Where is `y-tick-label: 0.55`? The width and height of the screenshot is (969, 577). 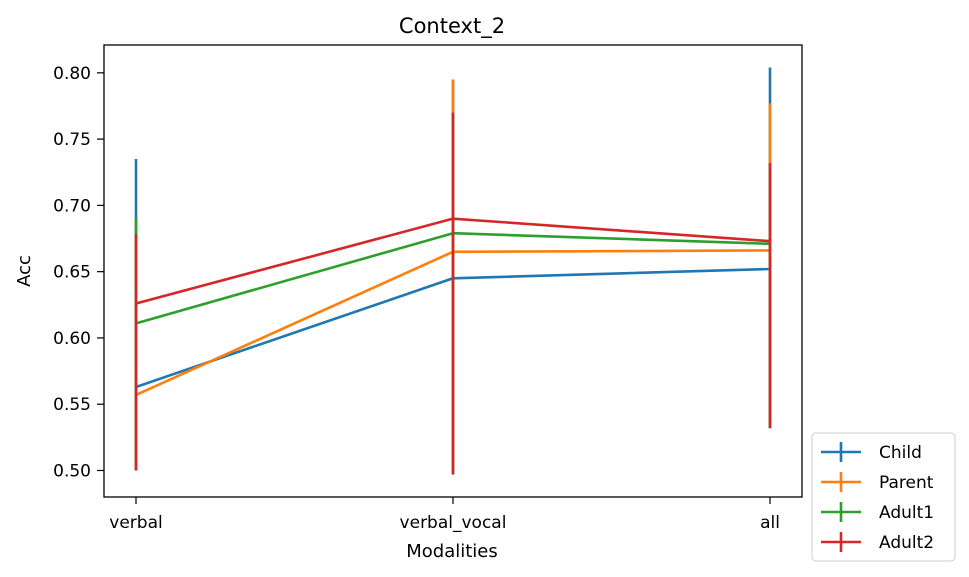
y-tick-label: 0.55 is located at coordinates (72, 405).